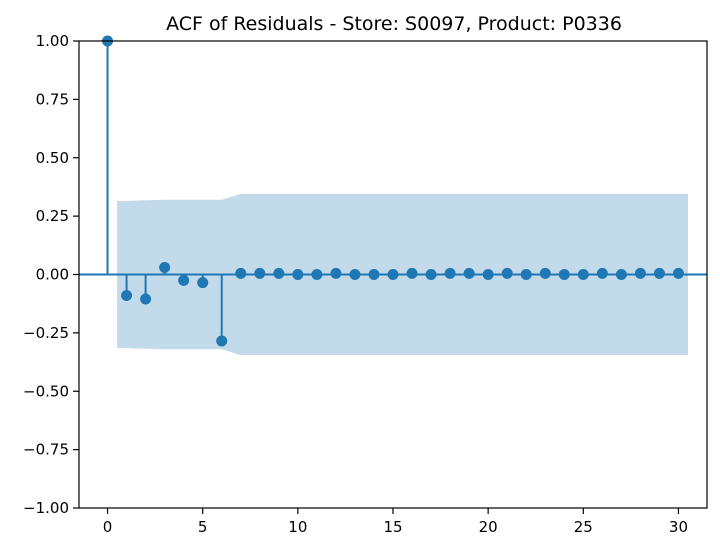 Image resolution: width=720 pixels, height=551 pixels. I want to click on x-tick-label: 5, so click(203, 527).